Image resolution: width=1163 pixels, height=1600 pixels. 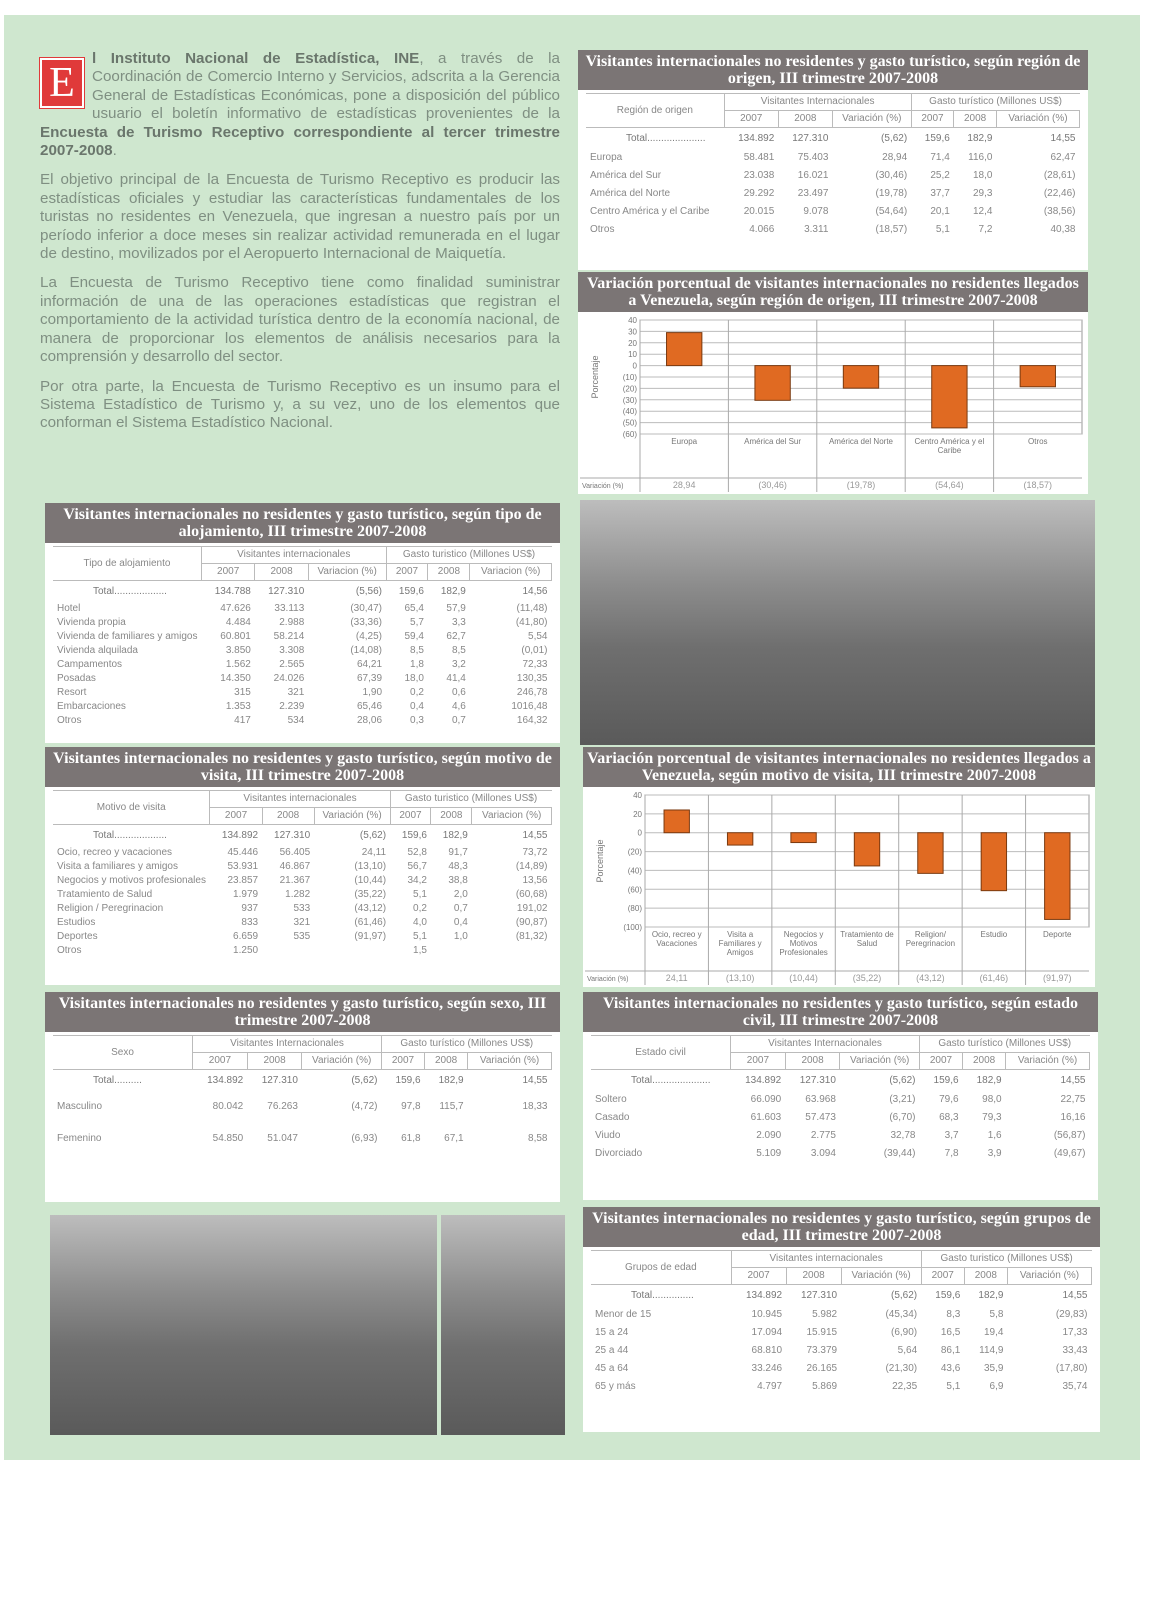 I want to click on cell: Hotel, so click(x=69, y=608).